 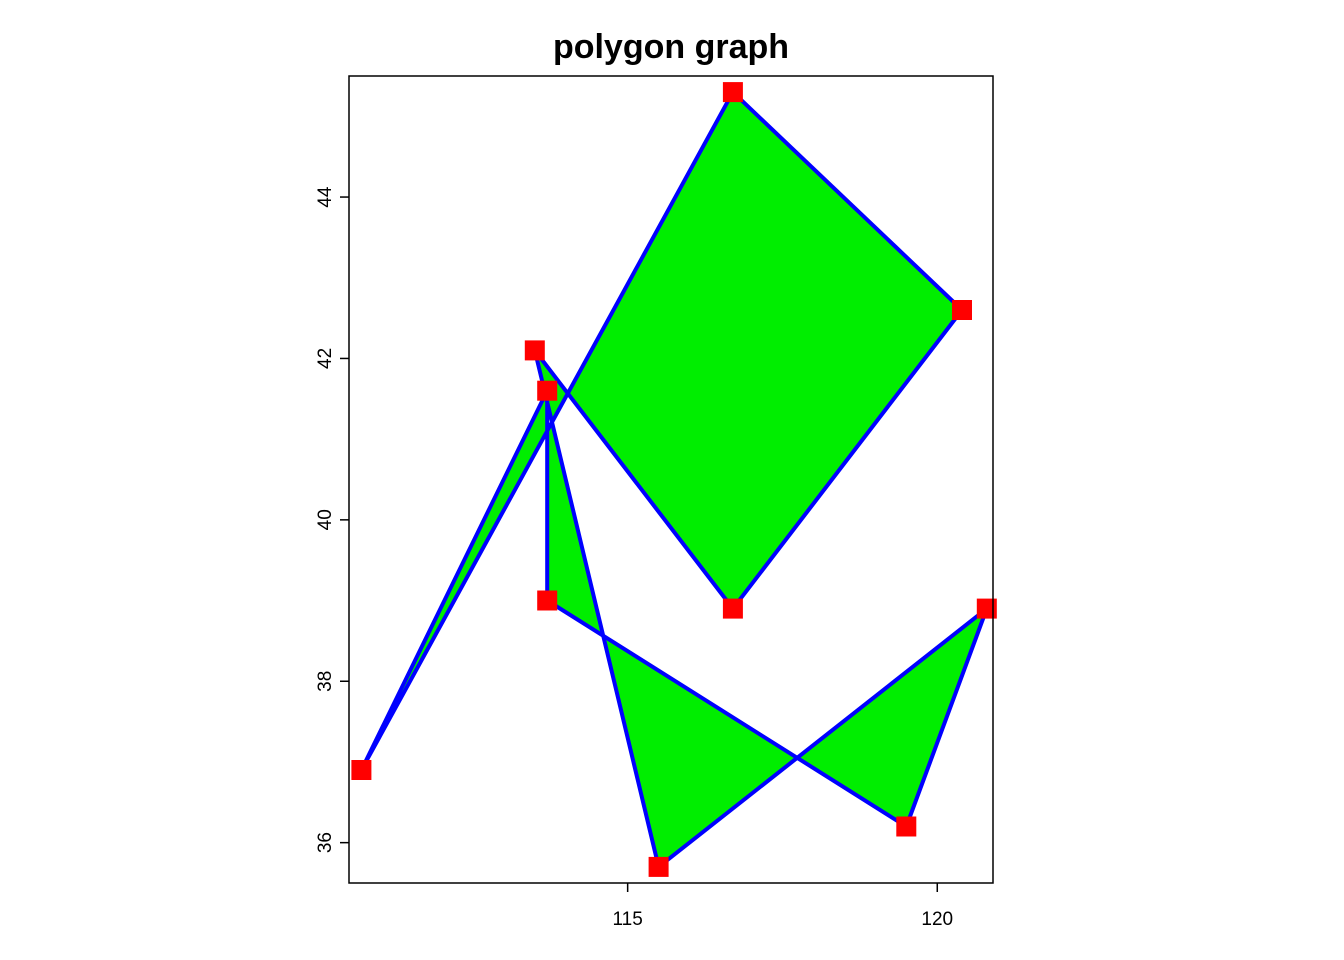 I want to click on y-tick-label-42: 42, so click(x=325, y=358).